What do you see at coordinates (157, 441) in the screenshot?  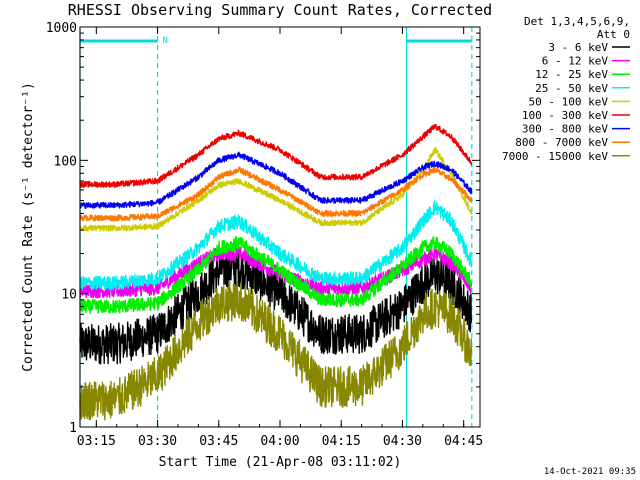 I see `x-tick-label: 03:30` at bounding box center [157, 441].